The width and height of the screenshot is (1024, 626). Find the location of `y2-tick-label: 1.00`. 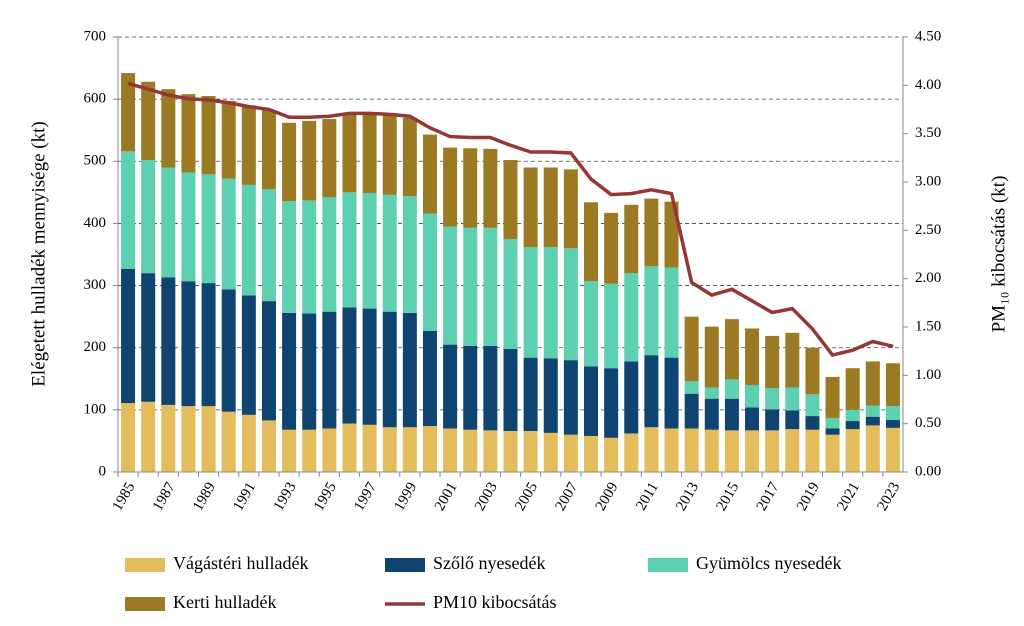

y2-tick-label: 1.00 is located at coordinates (928, 375).